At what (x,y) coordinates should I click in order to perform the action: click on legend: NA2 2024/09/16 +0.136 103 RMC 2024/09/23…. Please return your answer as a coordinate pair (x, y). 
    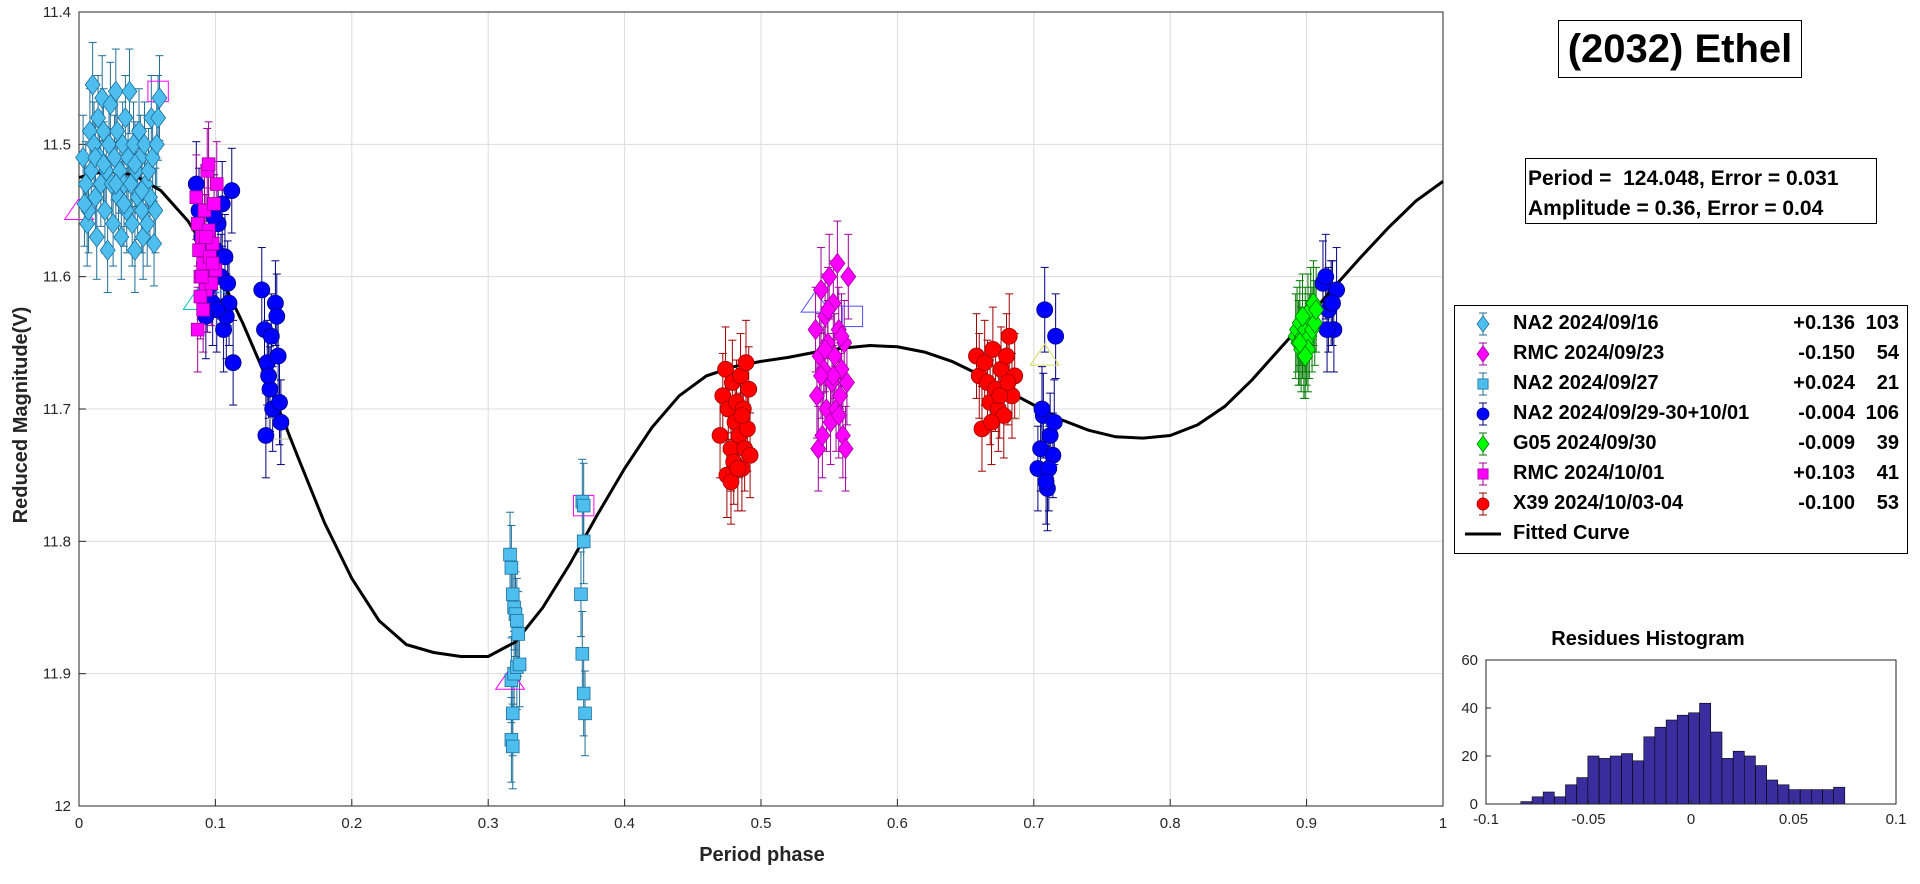
    Looking at the image, I should click on (1681, 429).